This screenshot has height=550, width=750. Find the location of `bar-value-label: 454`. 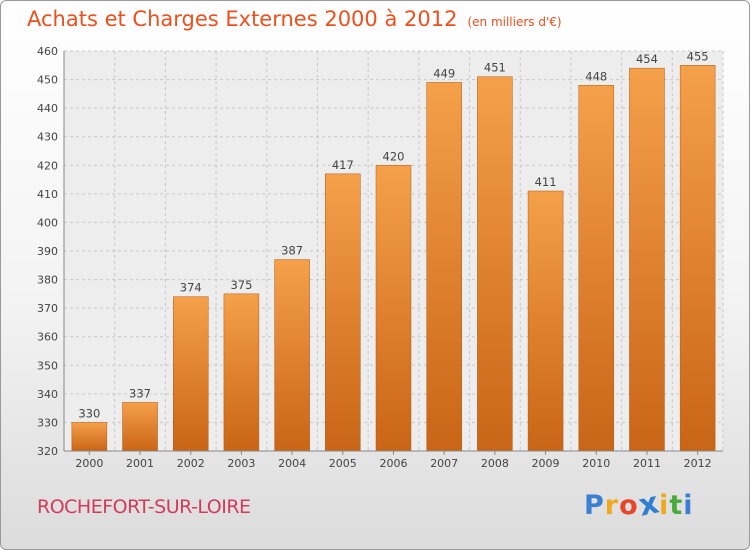

bar-value-label: 454 is located at coordinates (647, 59).